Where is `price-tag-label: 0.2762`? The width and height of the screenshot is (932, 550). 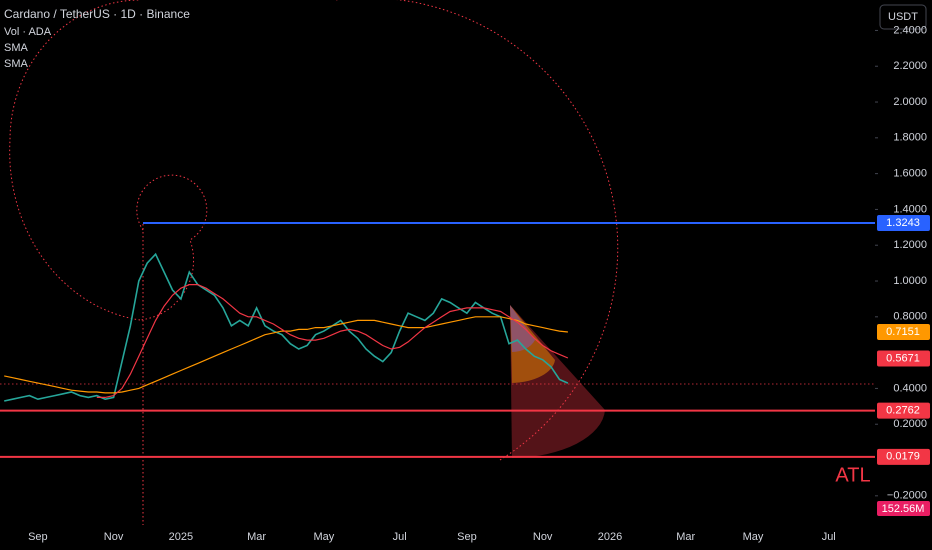
price-tag-label: 0.2762 is located at coordinates (903, 410).